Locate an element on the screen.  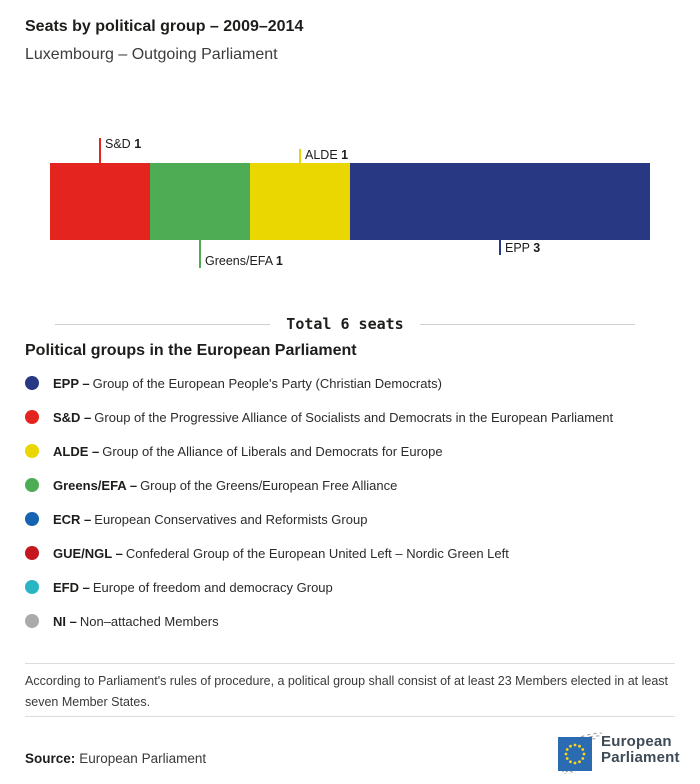
callout-tick-greens-efa is located at coordinates (200, 254).